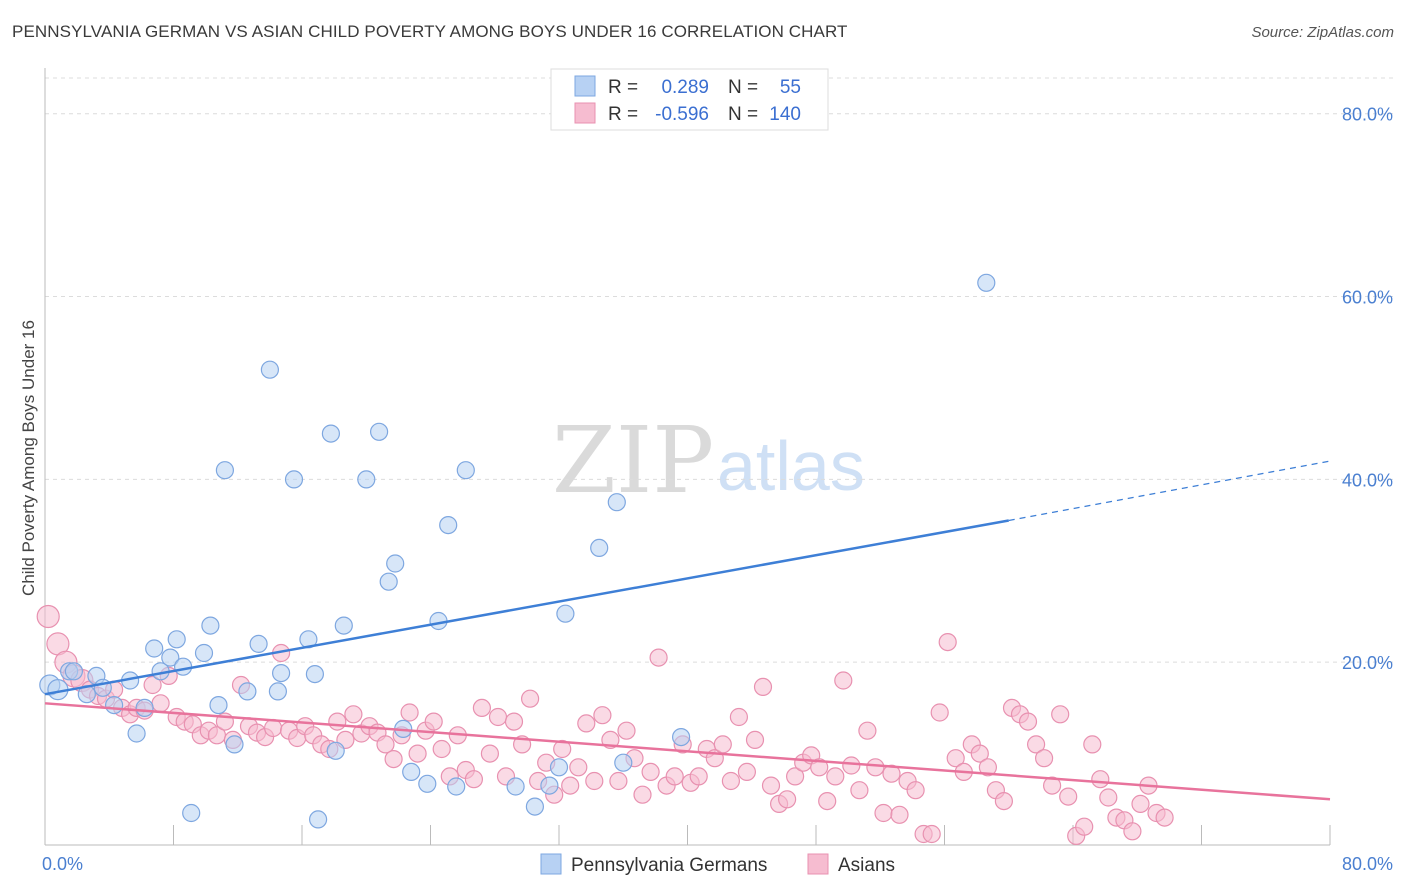  I want to click on legend-swatch-blue, so click(585, 86).